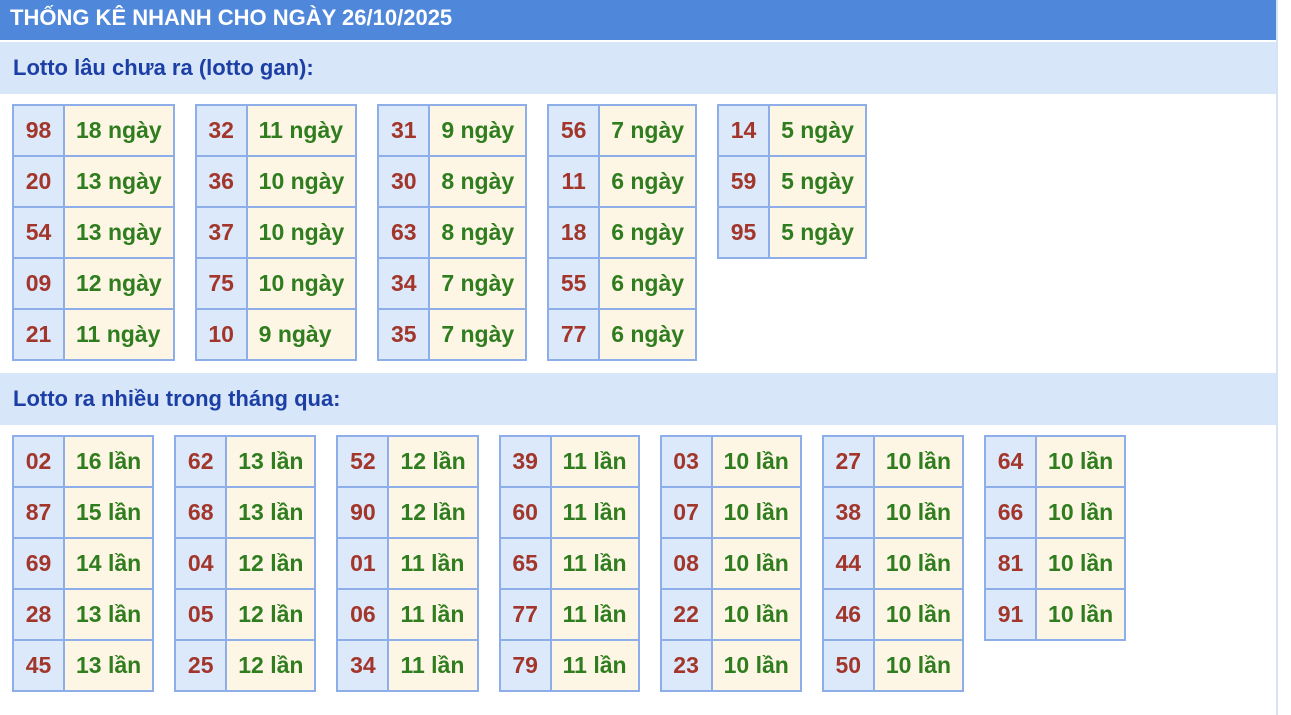 Image resolution: width=1291 pixels, height=715 pixels. I want to click on stat-table: 52 12 lần 90 12 lần 01 11 lần 06 11 lần 34 11 lần, so click(407, 563).